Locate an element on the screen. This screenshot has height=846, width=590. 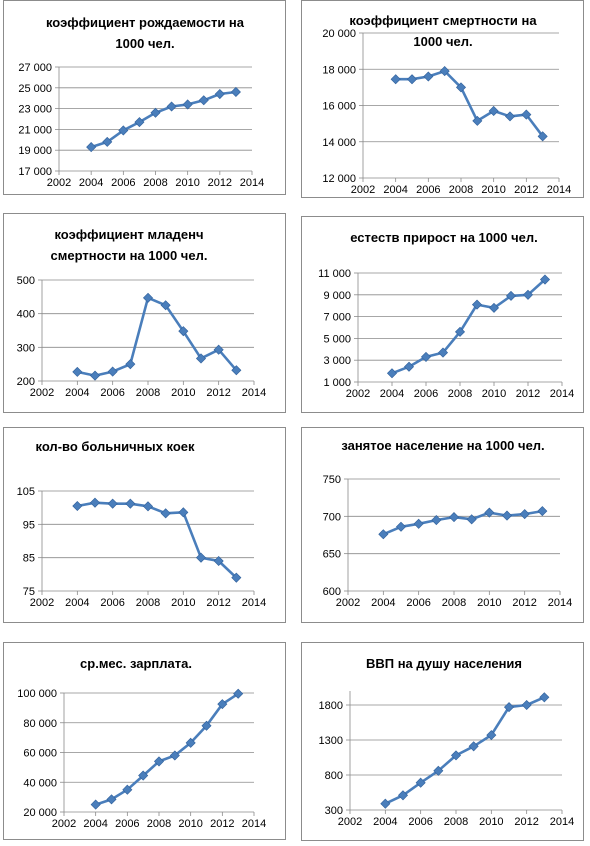
y-tick-label: 800 is located at coordinates (334, 776).